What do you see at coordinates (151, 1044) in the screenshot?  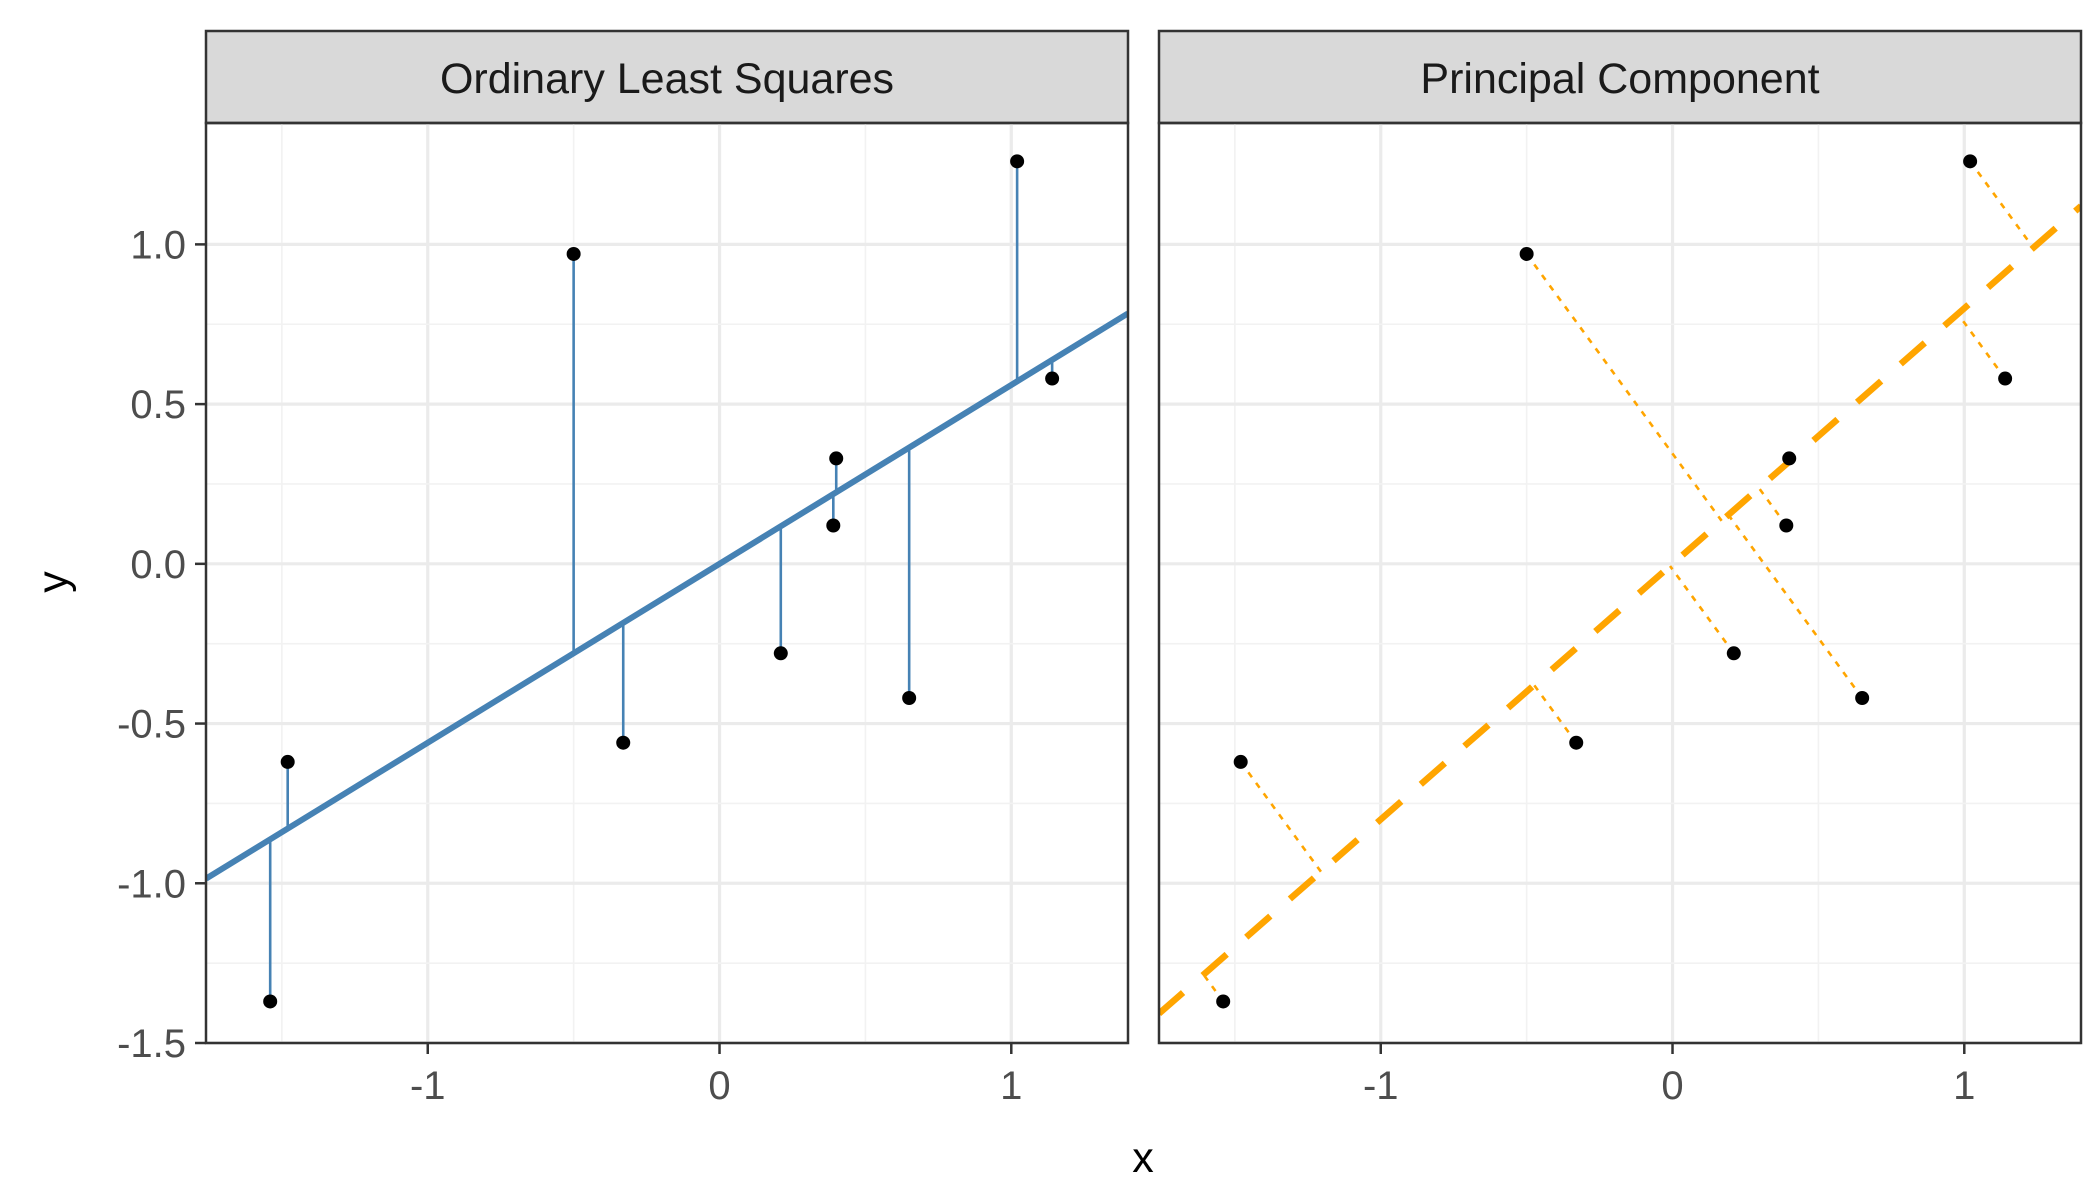 I see `y-tick-label: -1.5` at bounding box center [151, 1044].